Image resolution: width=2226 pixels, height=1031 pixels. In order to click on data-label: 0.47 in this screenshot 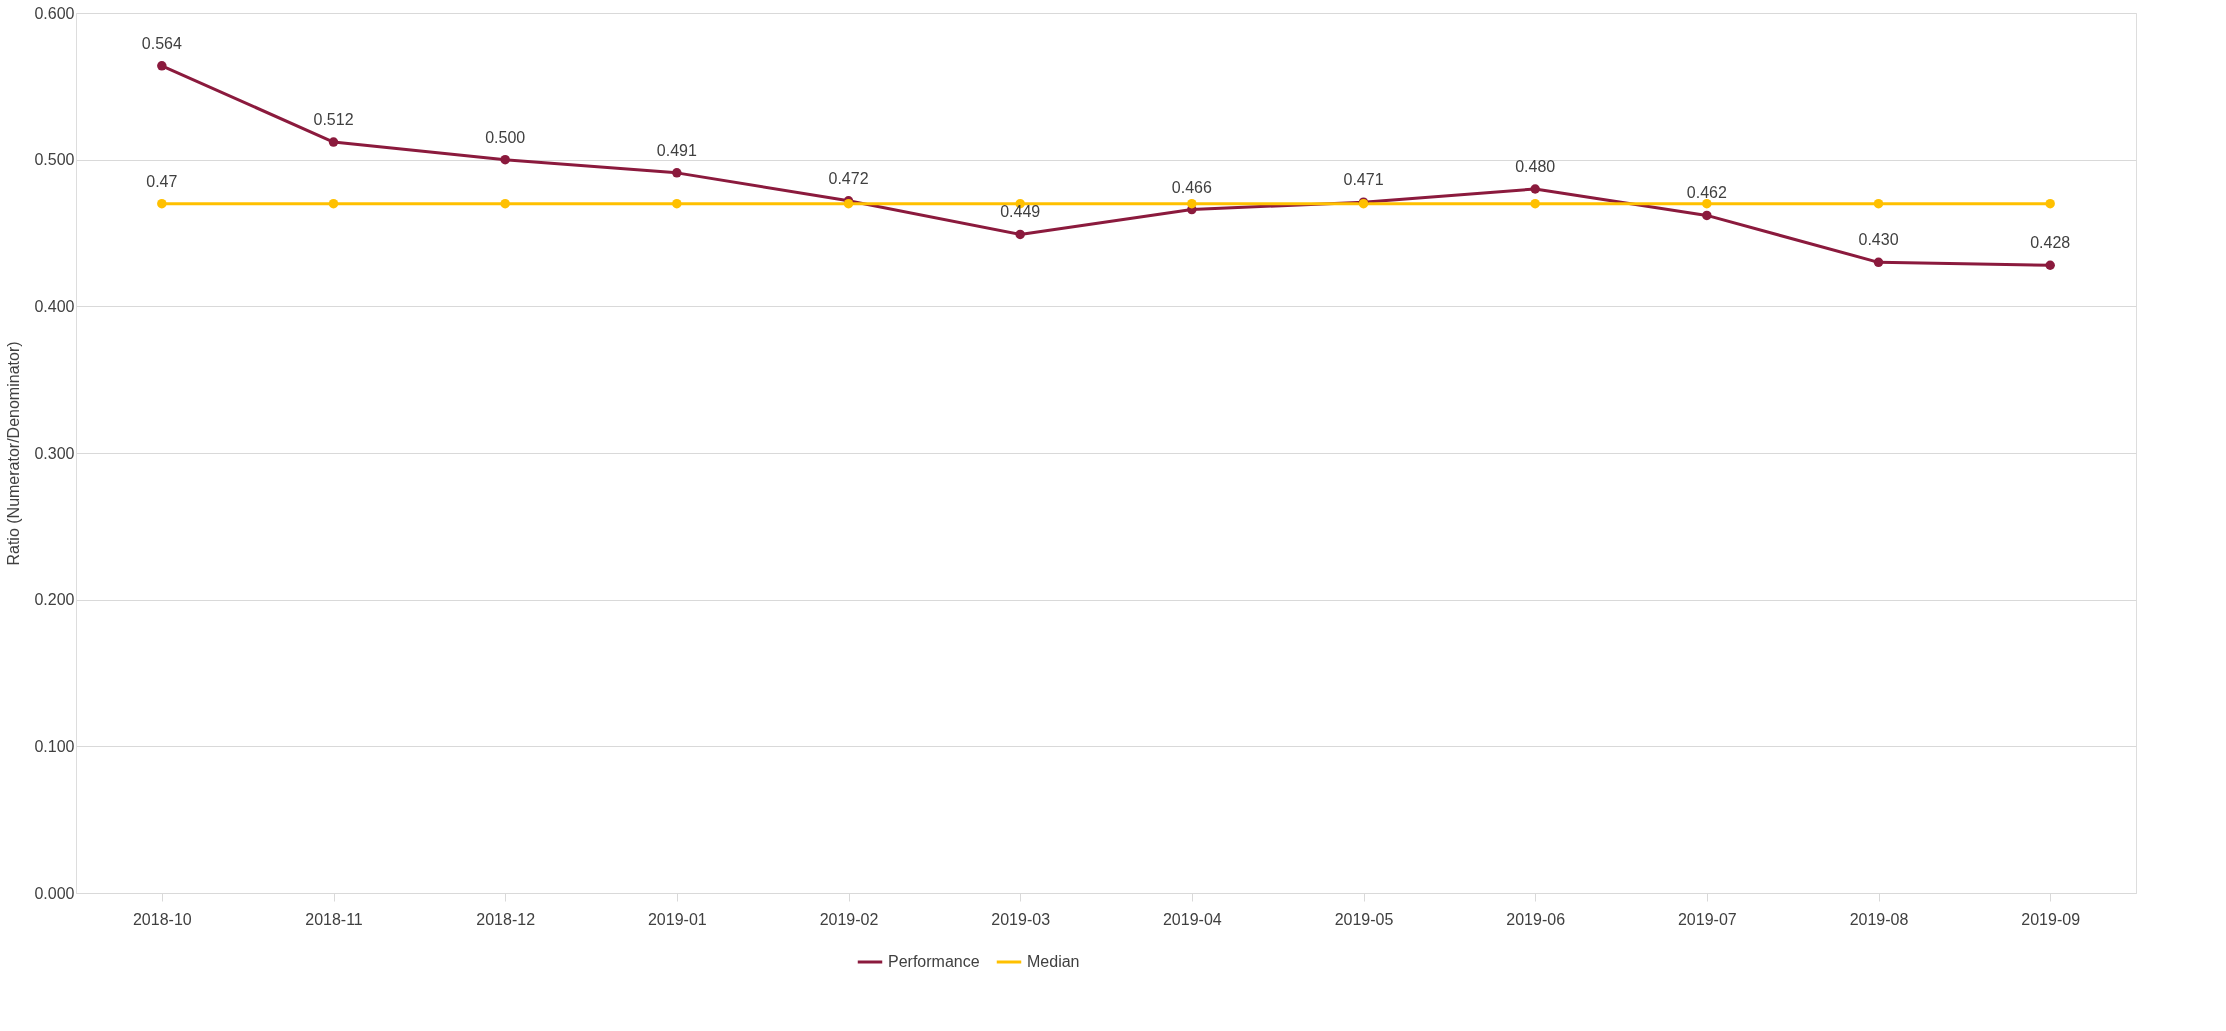, I will do `click(162, 181)`.